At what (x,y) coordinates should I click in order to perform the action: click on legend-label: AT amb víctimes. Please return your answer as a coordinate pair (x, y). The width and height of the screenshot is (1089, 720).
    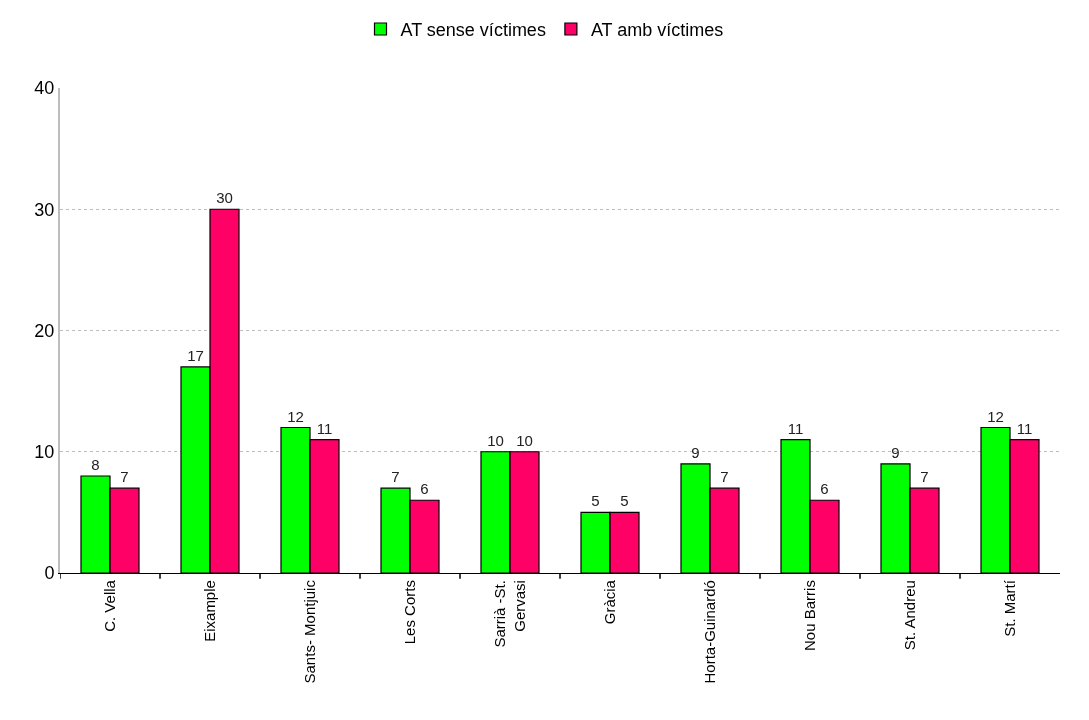
    Looking at the image, I should click on (657, 30).